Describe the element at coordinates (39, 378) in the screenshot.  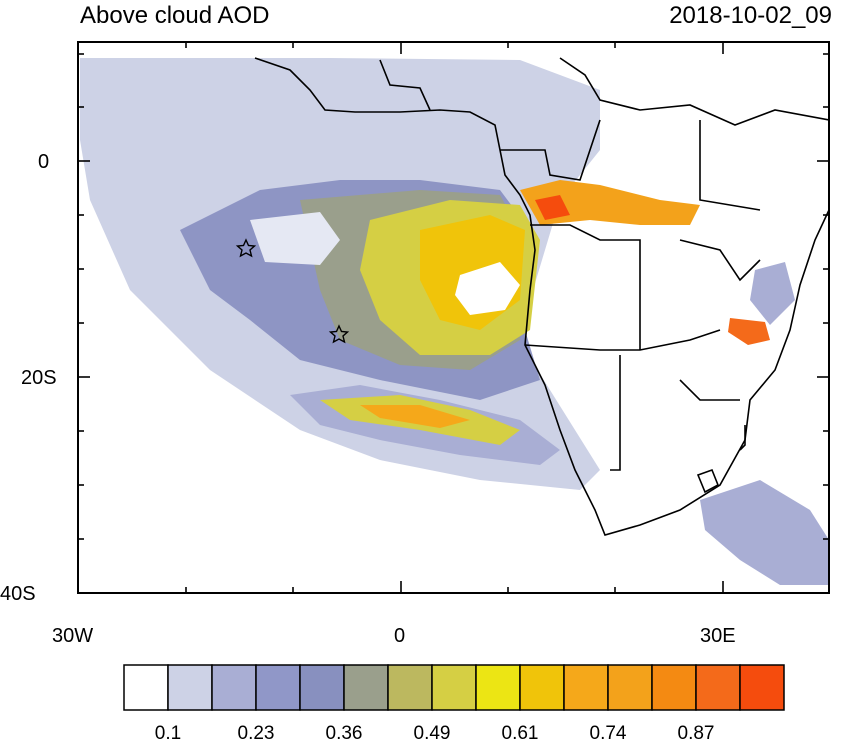
I see `y-label-20s: 20S` at that location.